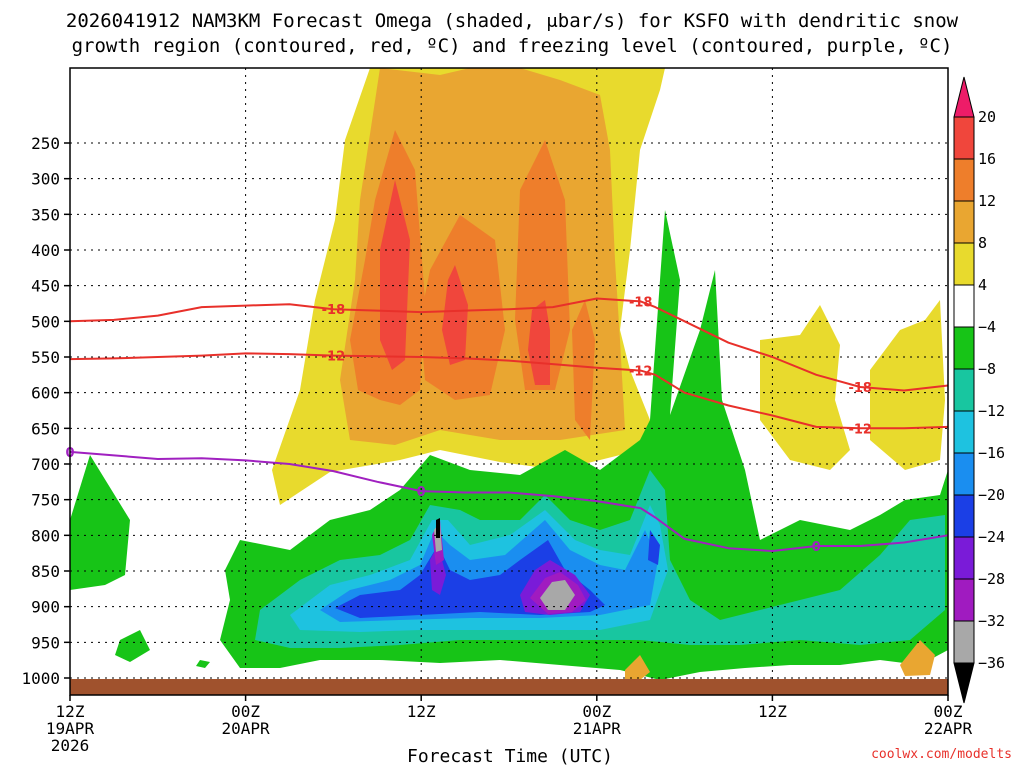  What do you see at coordinates (45, 250) in the screenshot?
I see `y-tick-label-400: 400` at bounding box center [45, 250].